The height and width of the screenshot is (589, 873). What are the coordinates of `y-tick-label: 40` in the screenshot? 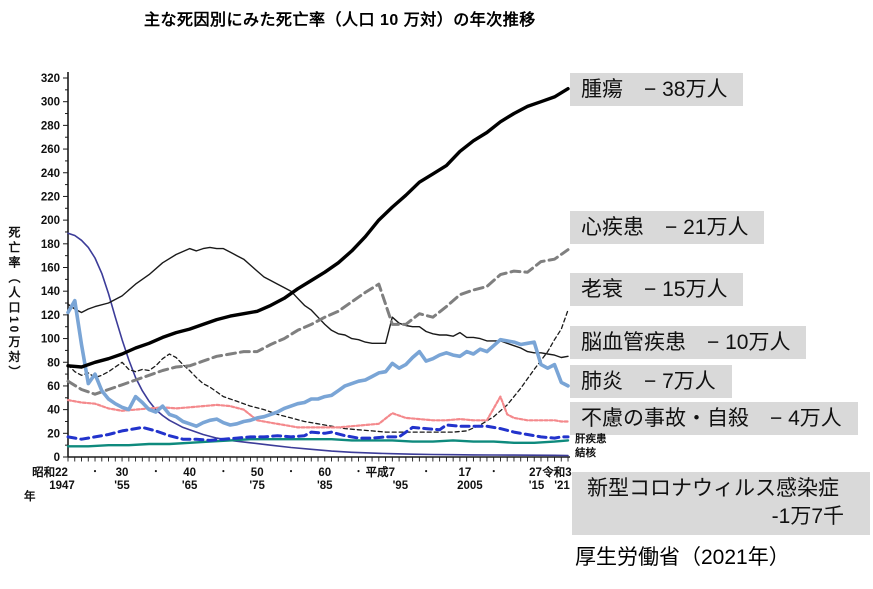 It's located at (53, 411).